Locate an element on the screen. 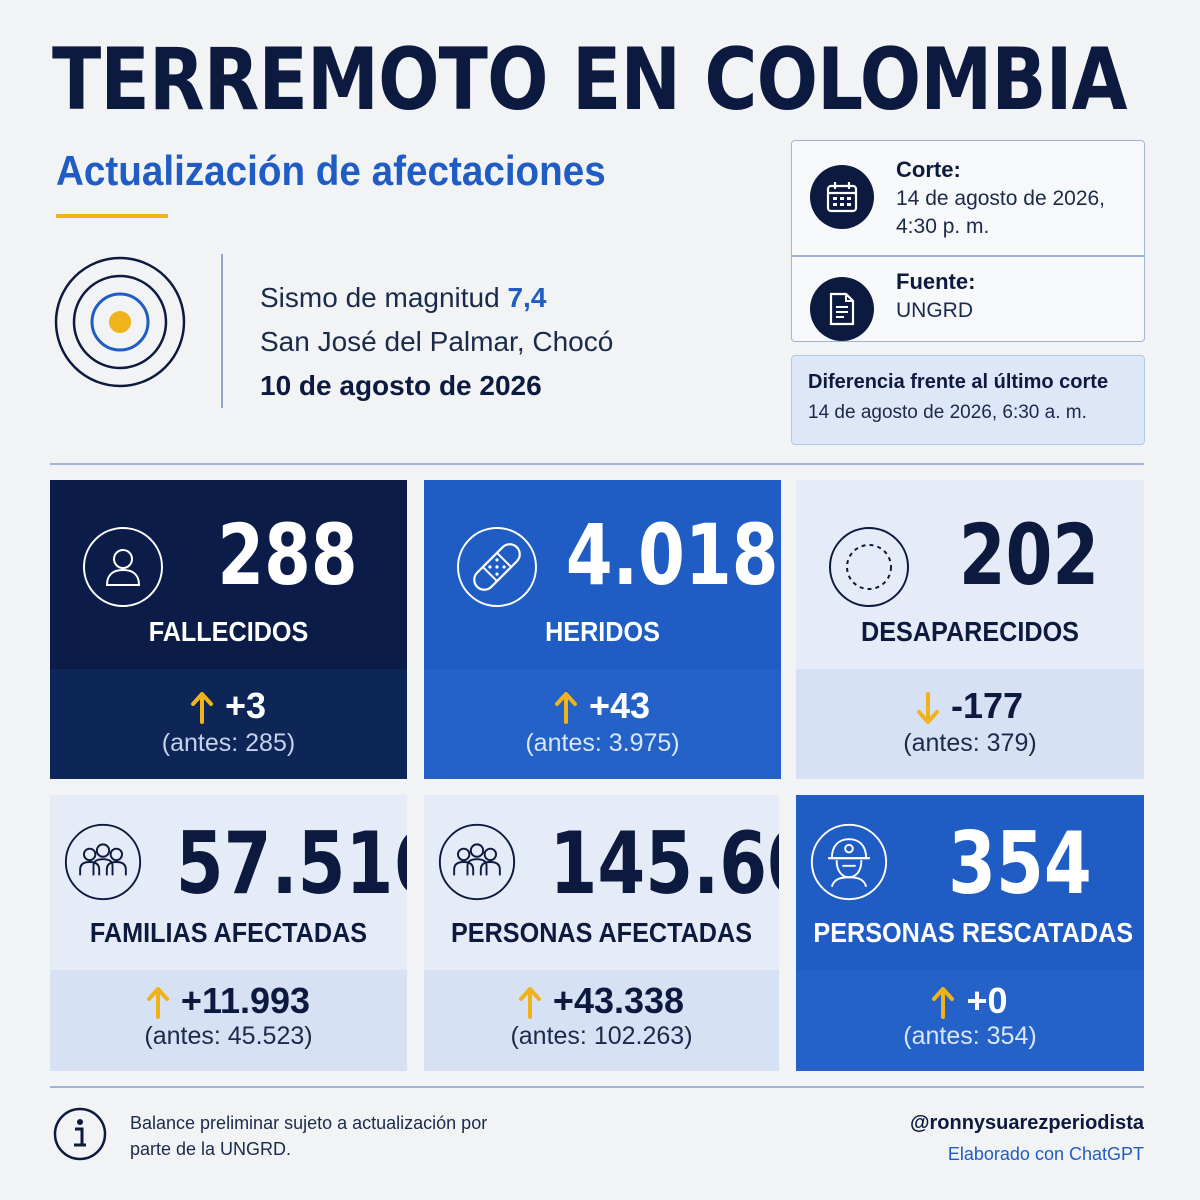  source-value: UNGRD is located at coordinates (934, 310).